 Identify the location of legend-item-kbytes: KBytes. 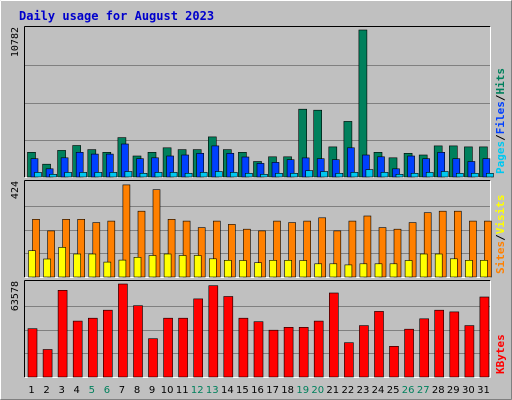
(500, 354).